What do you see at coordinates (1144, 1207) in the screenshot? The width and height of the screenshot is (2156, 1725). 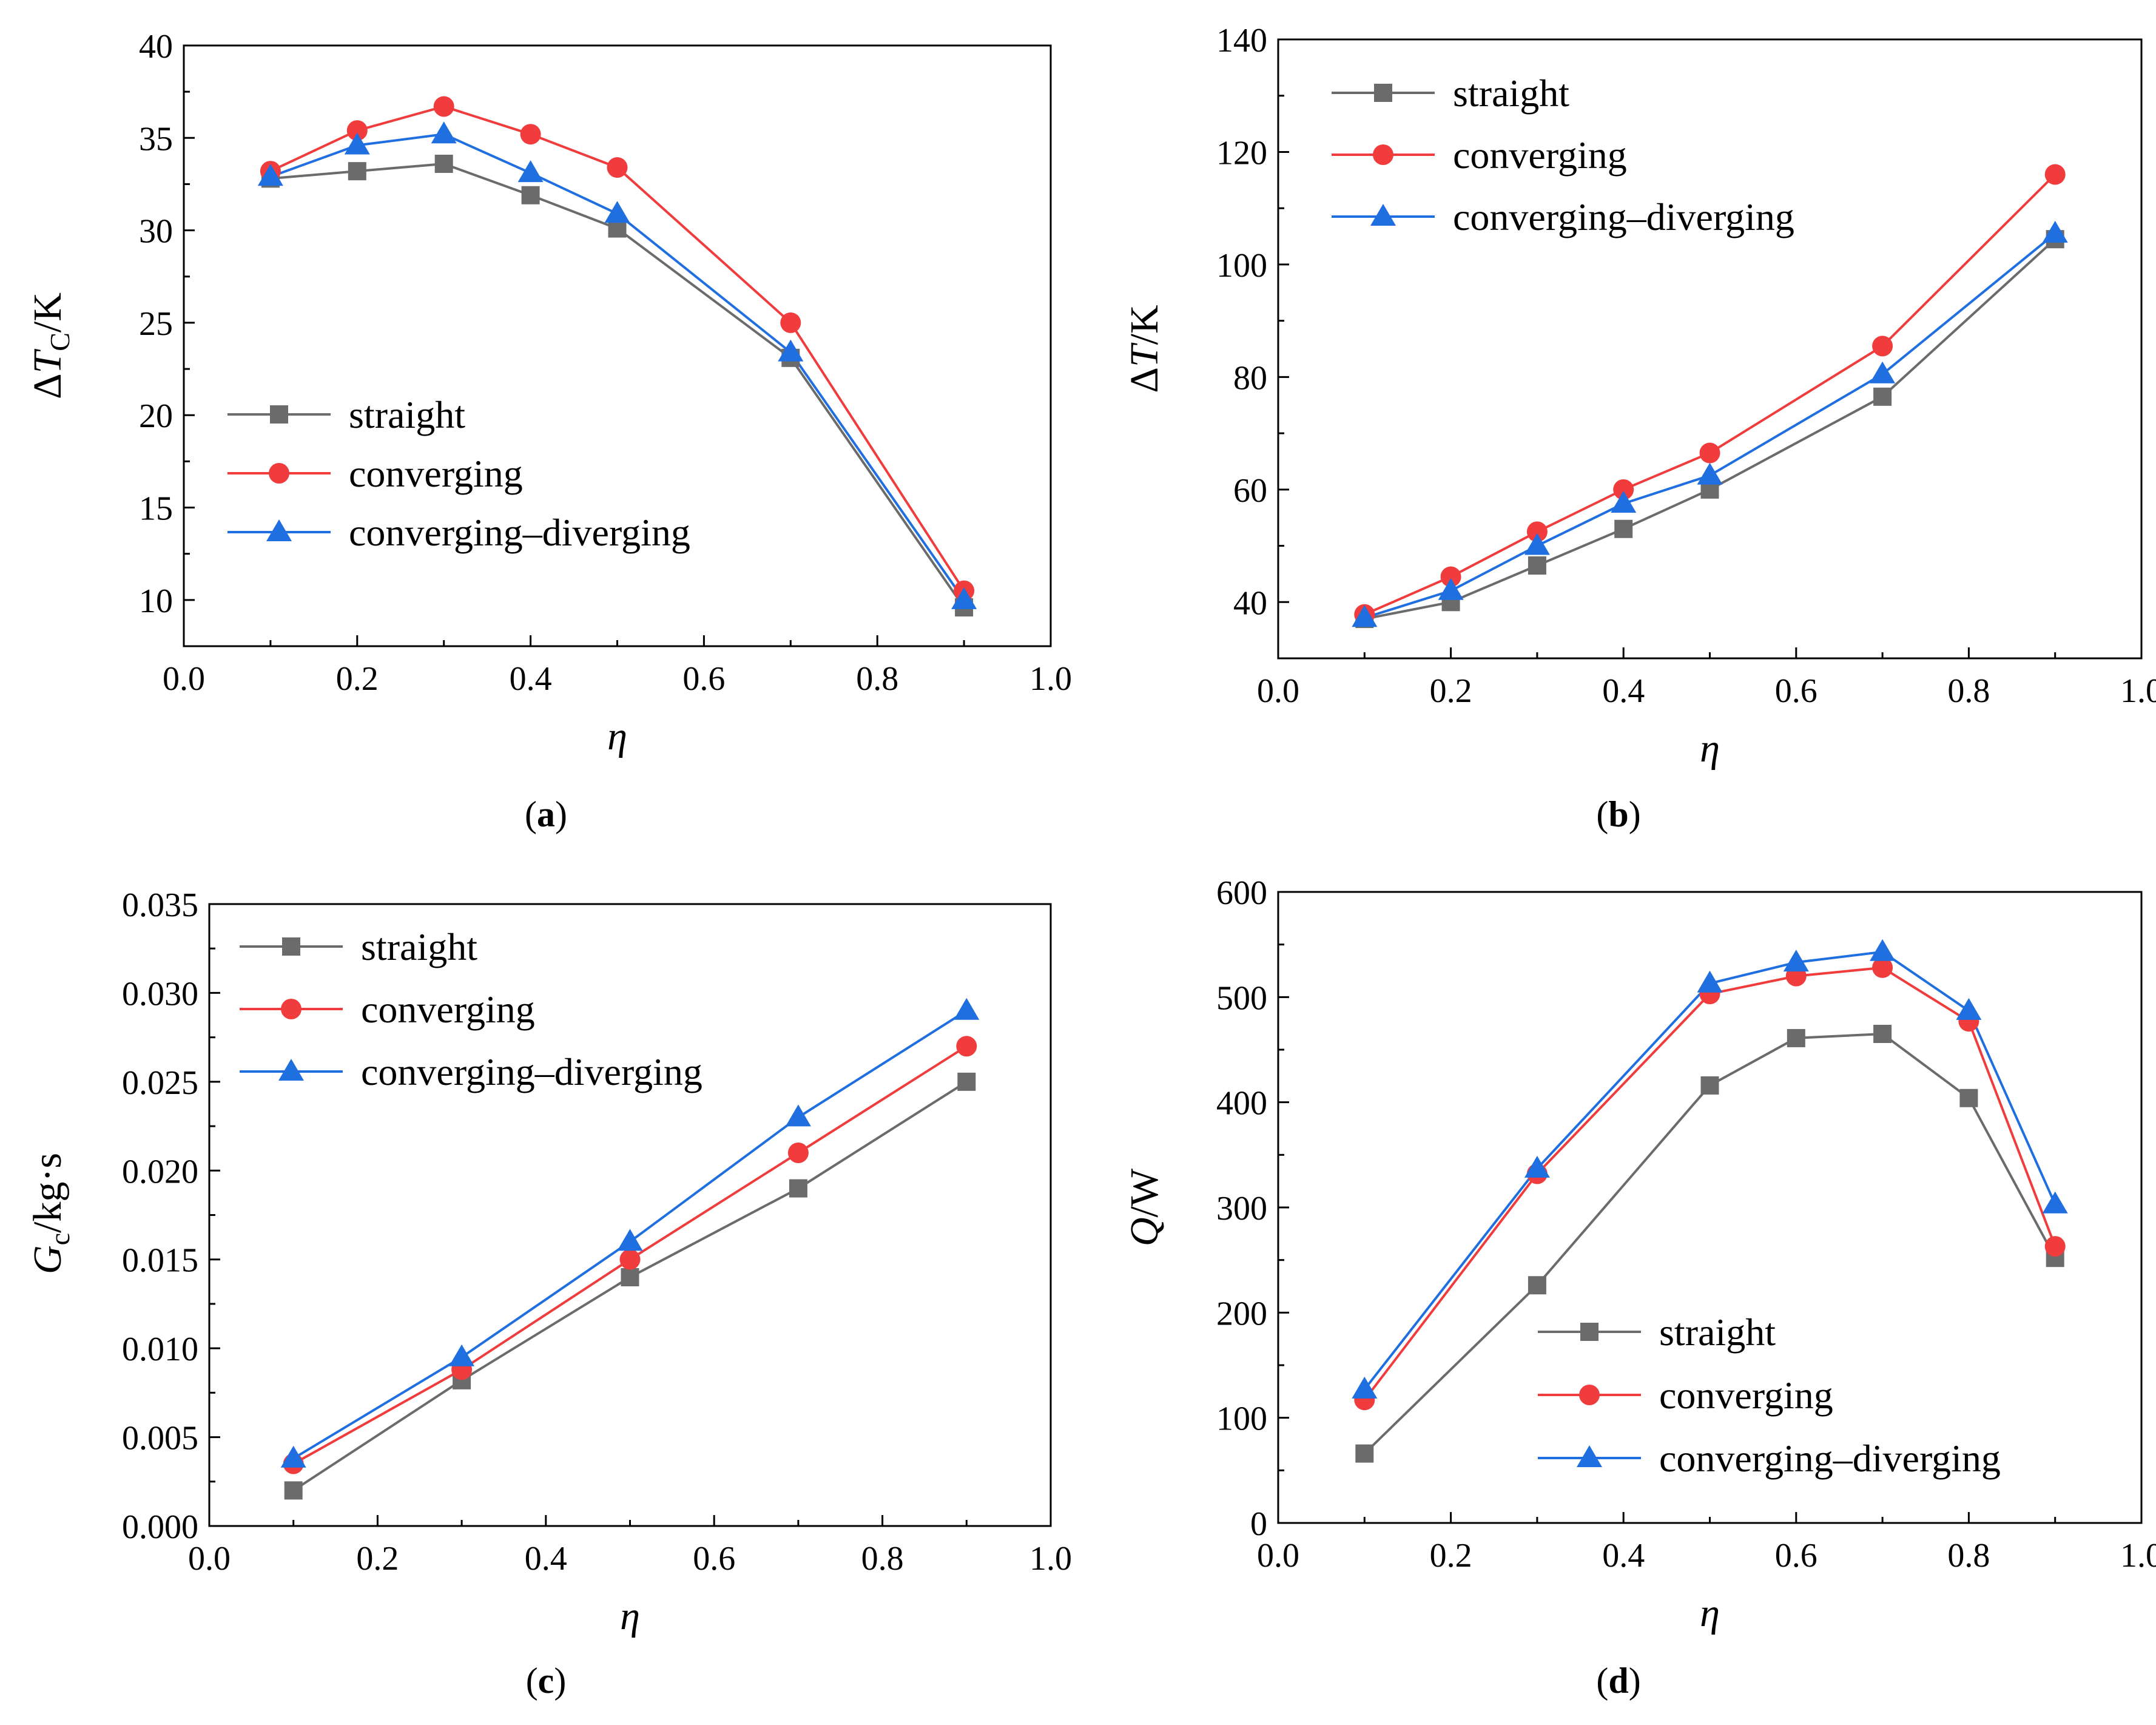 I see `y-axis-label: Q/W` at bounding box center [1144, 1207].